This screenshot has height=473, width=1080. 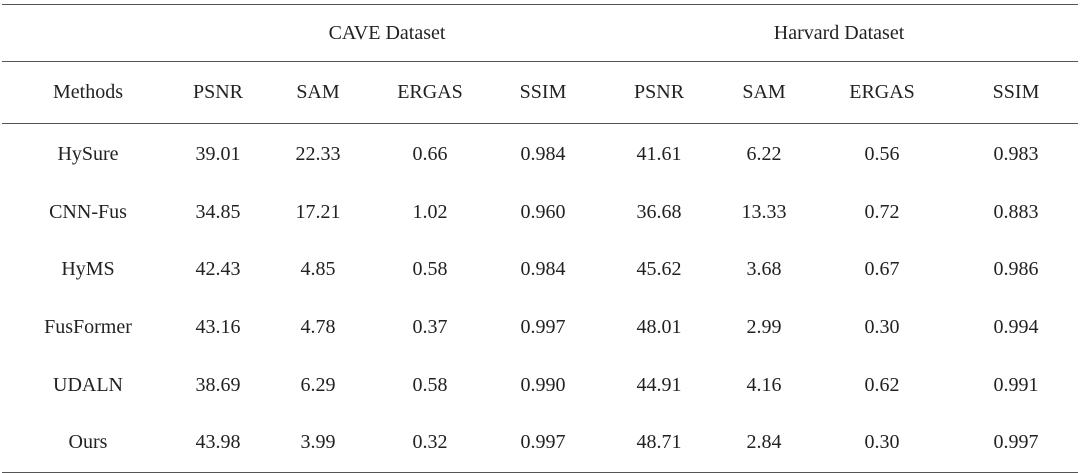 I want to click on group-header-row: CAVE Dataset Harvard Dataset, so click(x=540, y=33).